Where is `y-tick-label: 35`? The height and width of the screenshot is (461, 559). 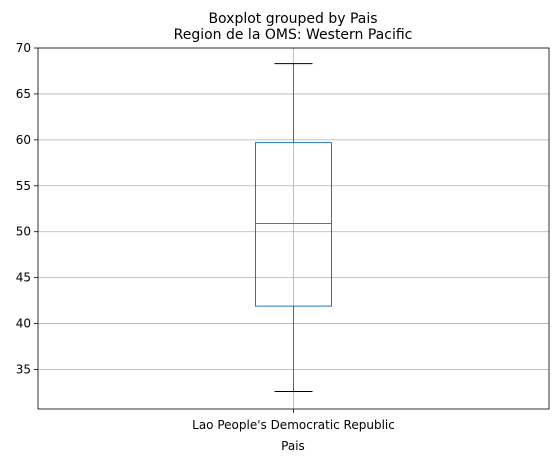 y-tick-label: 35 is located at coordinates (23, 370).